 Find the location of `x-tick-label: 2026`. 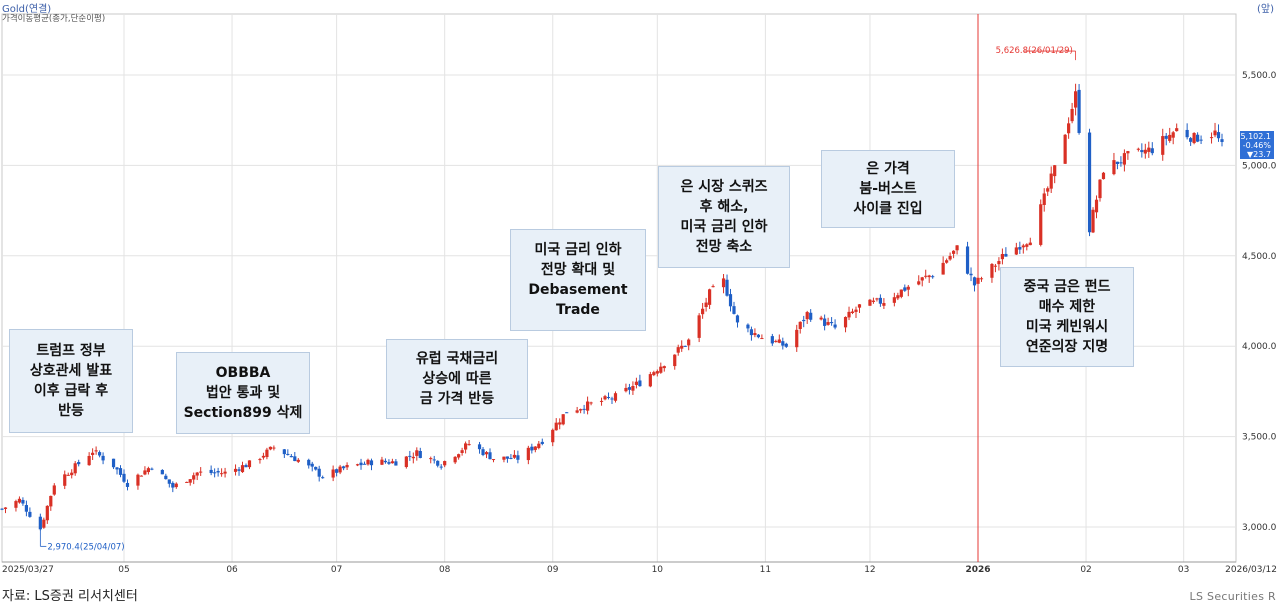

x-tick-label: 2026 is located at coordinates (977, 570).